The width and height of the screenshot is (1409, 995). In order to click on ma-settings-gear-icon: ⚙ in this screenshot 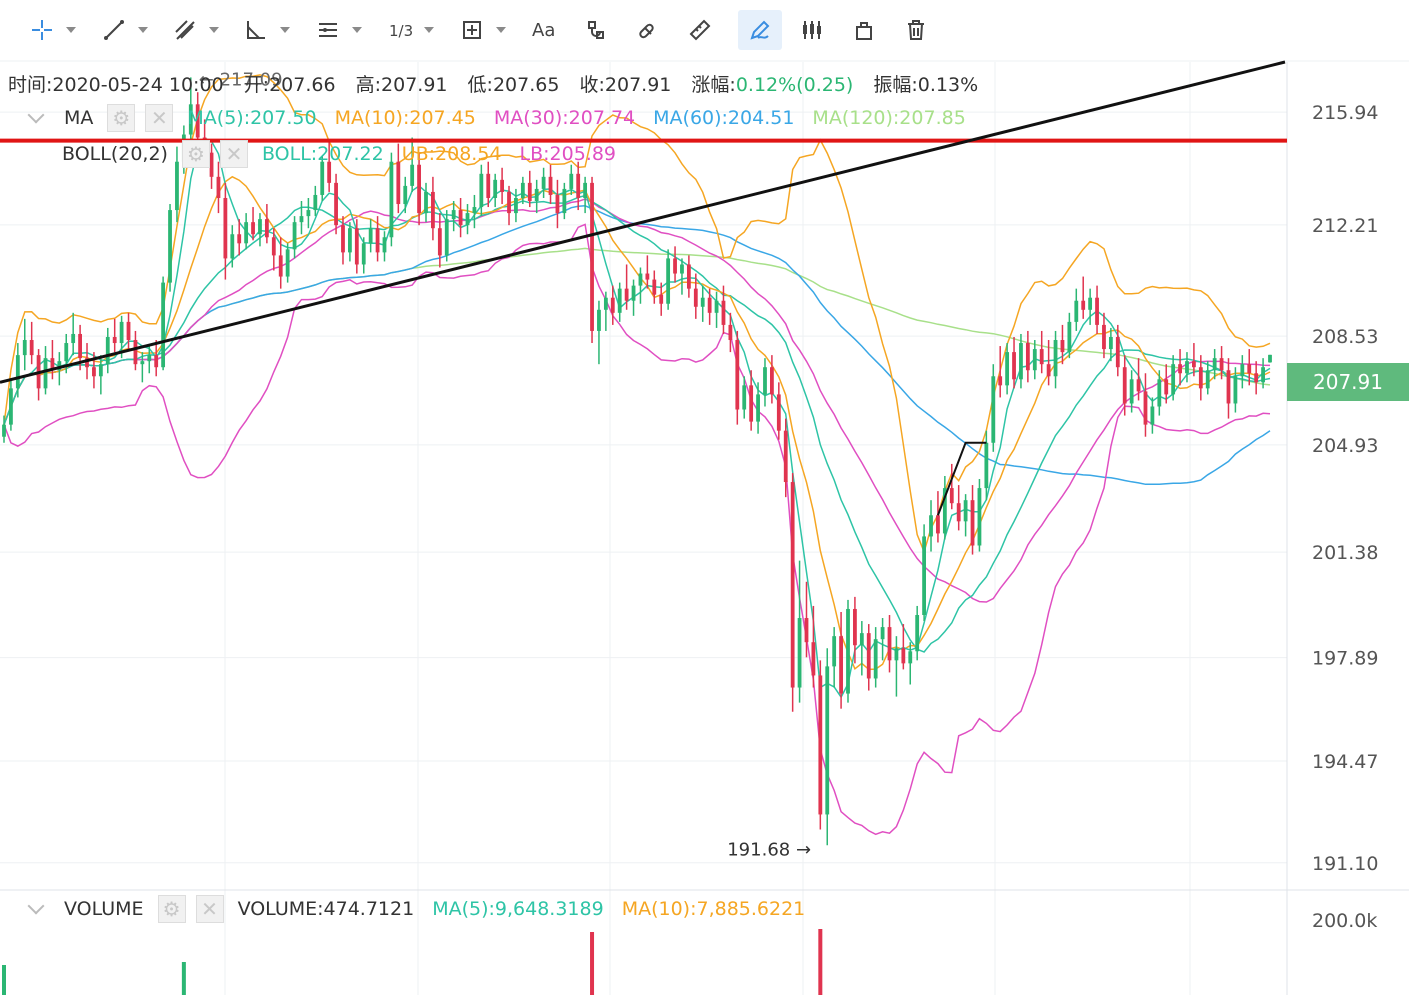, I will do `click(121, 118)`.